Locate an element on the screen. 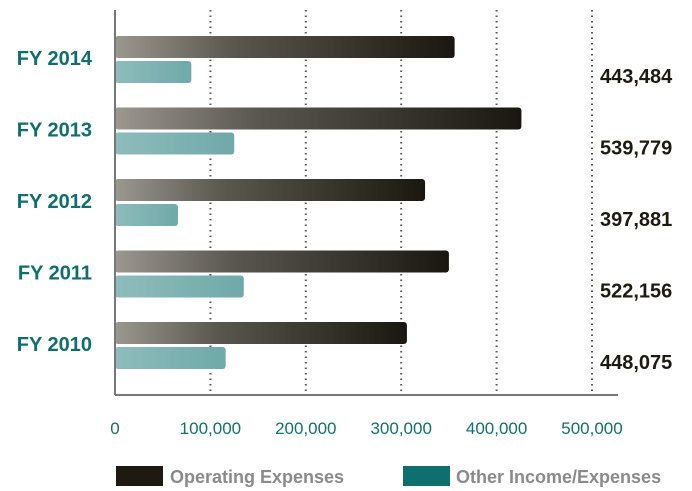 The image size is (692, 491). category-label: FY 2013 is located at coordinates (54, 131).